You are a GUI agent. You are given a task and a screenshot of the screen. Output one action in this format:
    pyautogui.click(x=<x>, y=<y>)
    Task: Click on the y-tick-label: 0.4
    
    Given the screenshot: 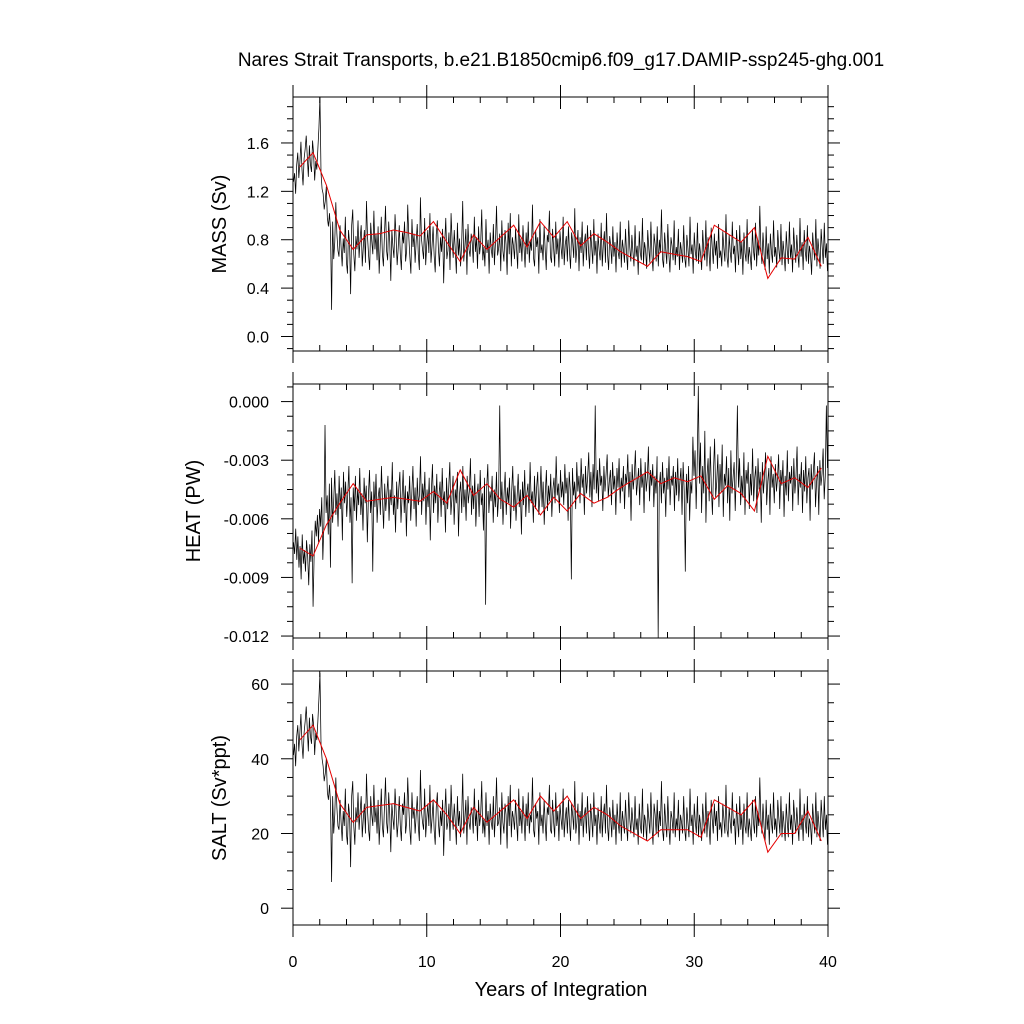 What is the action you would take?
    pyautogui.click(x=258, y=289)
    